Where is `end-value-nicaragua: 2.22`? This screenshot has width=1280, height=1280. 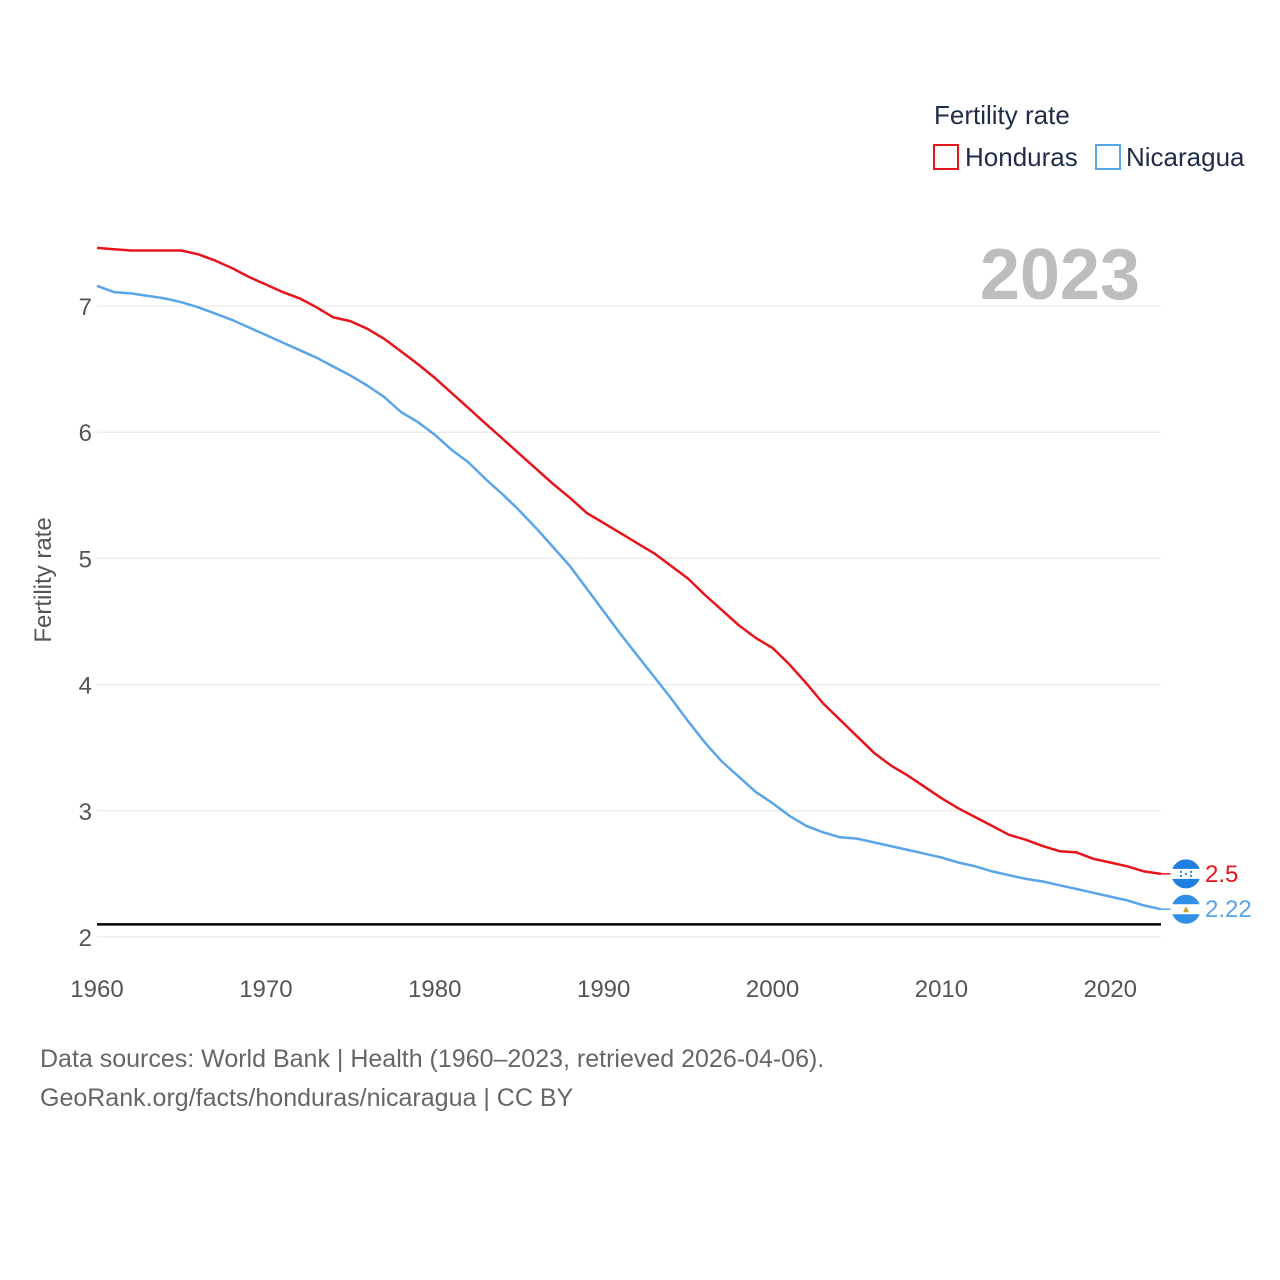 end-value-nicaragua: 2.22 is located at coordinates (1228, 909).